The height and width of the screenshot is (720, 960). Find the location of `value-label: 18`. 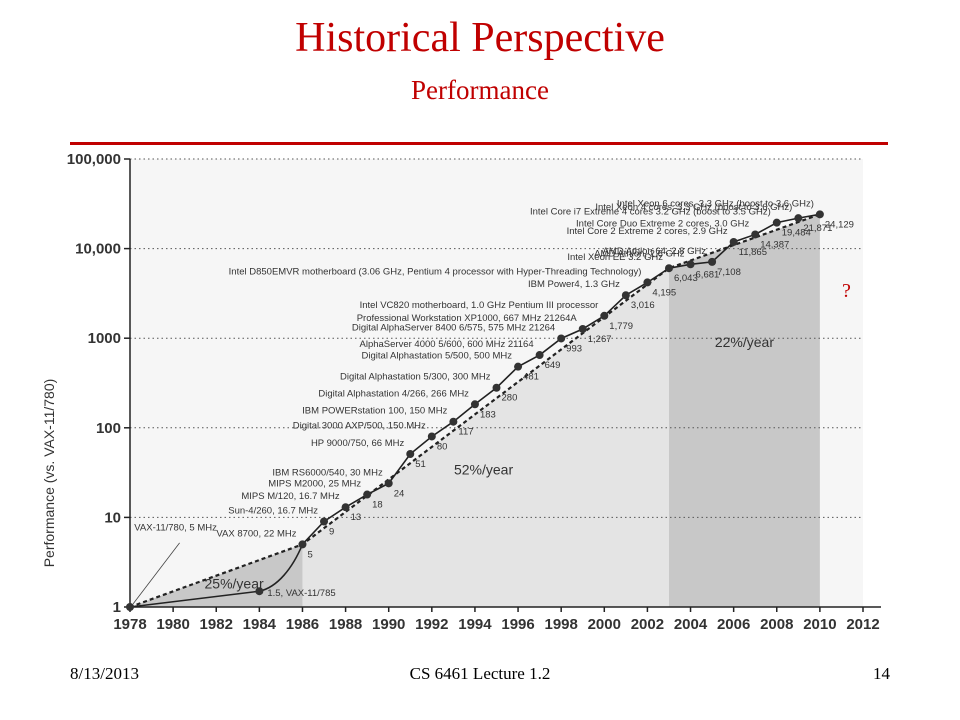

value-label: 18 is located at coordinates (377, 505).